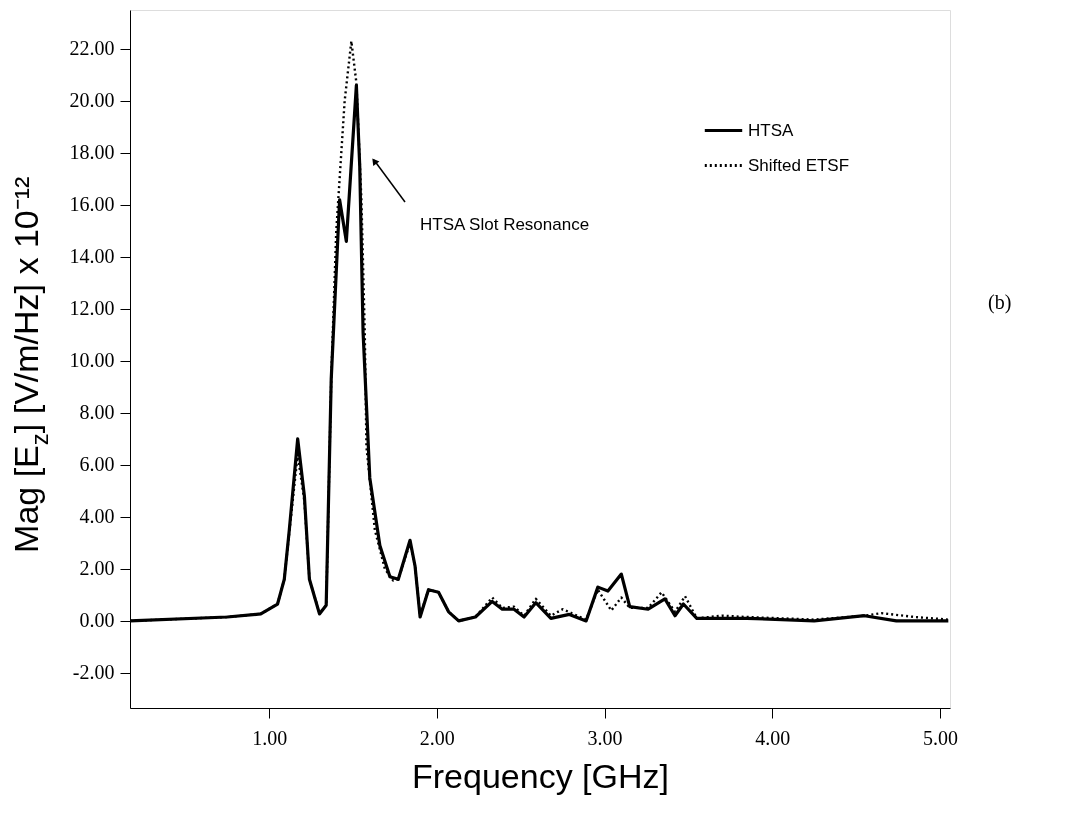 This screenshot has width=1079, height=827. Describe the element at coordinates (92, 100) in the screenshot. I see `y-tick-label: 20.00` at that location.